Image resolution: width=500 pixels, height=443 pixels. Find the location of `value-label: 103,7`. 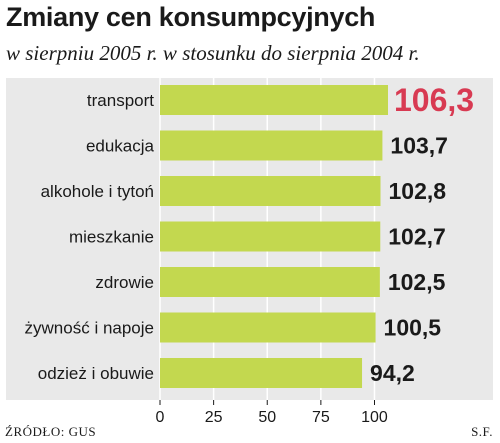

value-label: 103,7 is located at coordinates (419, 146).